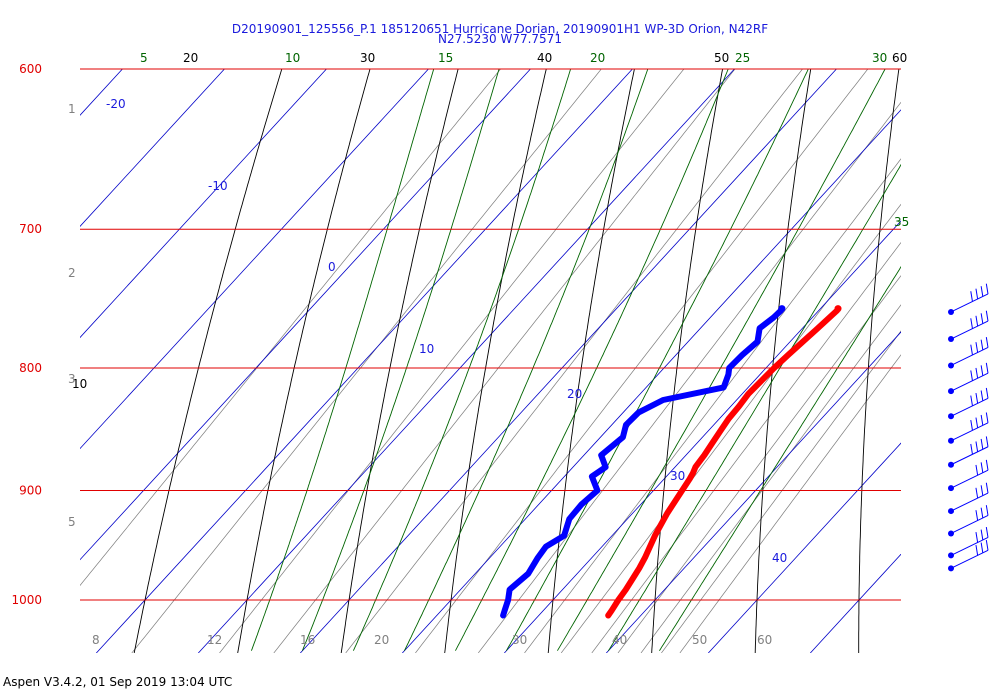 The height and width of the screenshot is (700, 1000). What do you see at coordinates (79, 384) in the screenshot?
I see `dry-adiabat-label: 10` at bounding box center [79, 384].